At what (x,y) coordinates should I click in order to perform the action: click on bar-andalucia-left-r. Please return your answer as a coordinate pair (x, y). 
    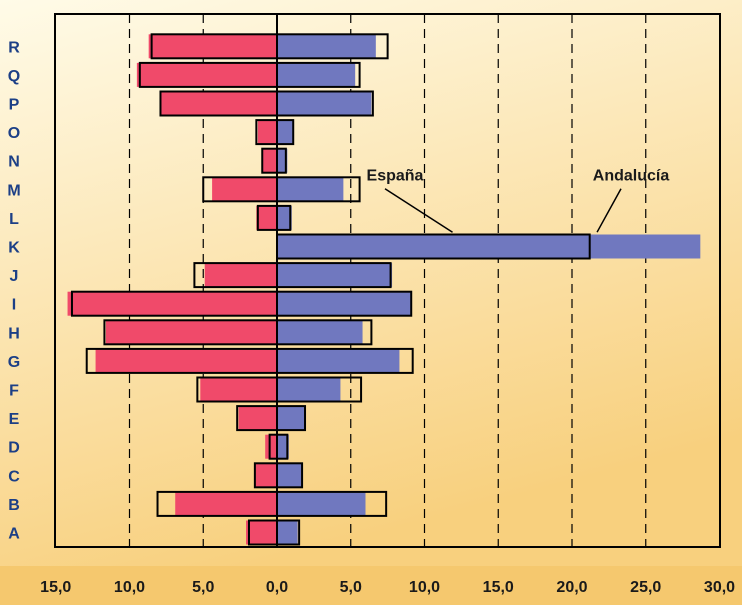
    Looking at the image, I should click on (212, 46).